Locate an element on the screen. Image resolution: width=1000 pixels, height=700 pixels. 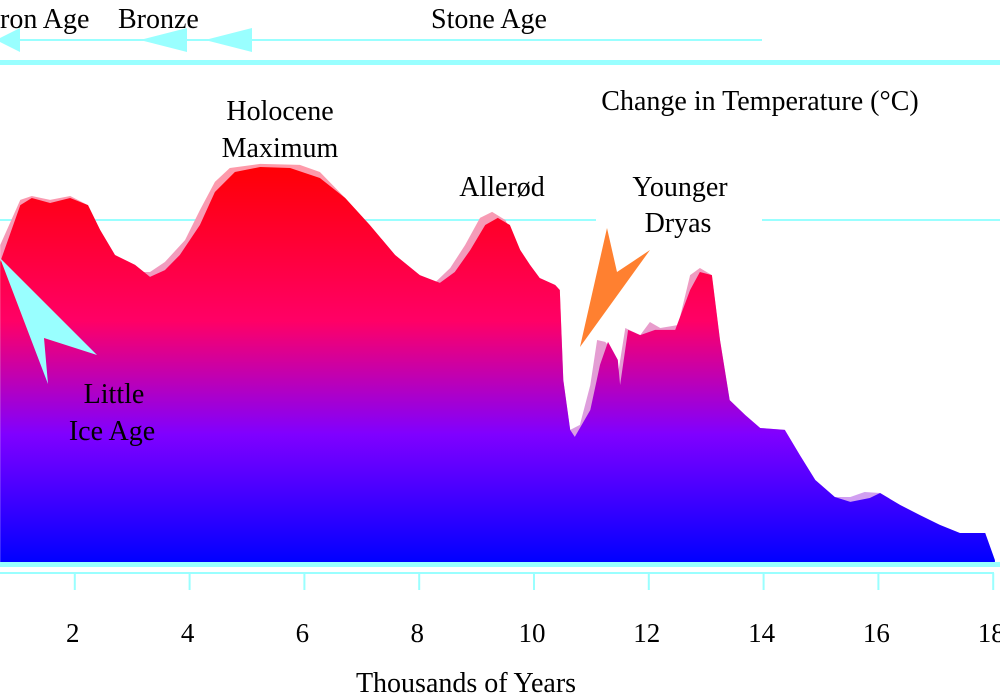
x-tick-label: 14 is located at coordinates (762, 633).